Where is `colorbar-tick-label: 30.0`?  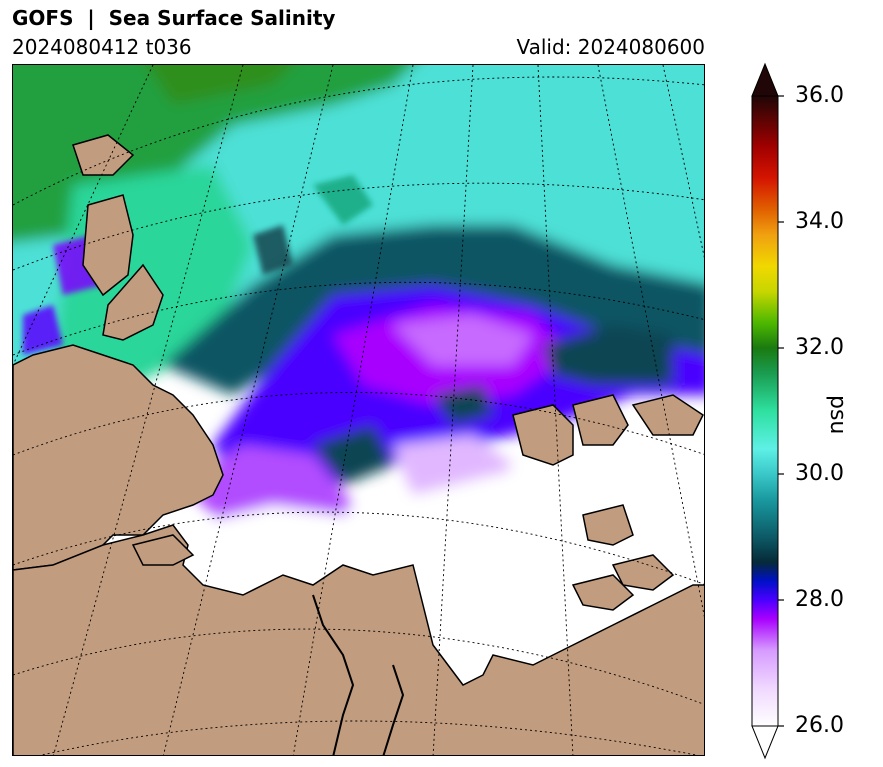 colorbar-tick-label: 30.0 is located at coordinates (819, 473).